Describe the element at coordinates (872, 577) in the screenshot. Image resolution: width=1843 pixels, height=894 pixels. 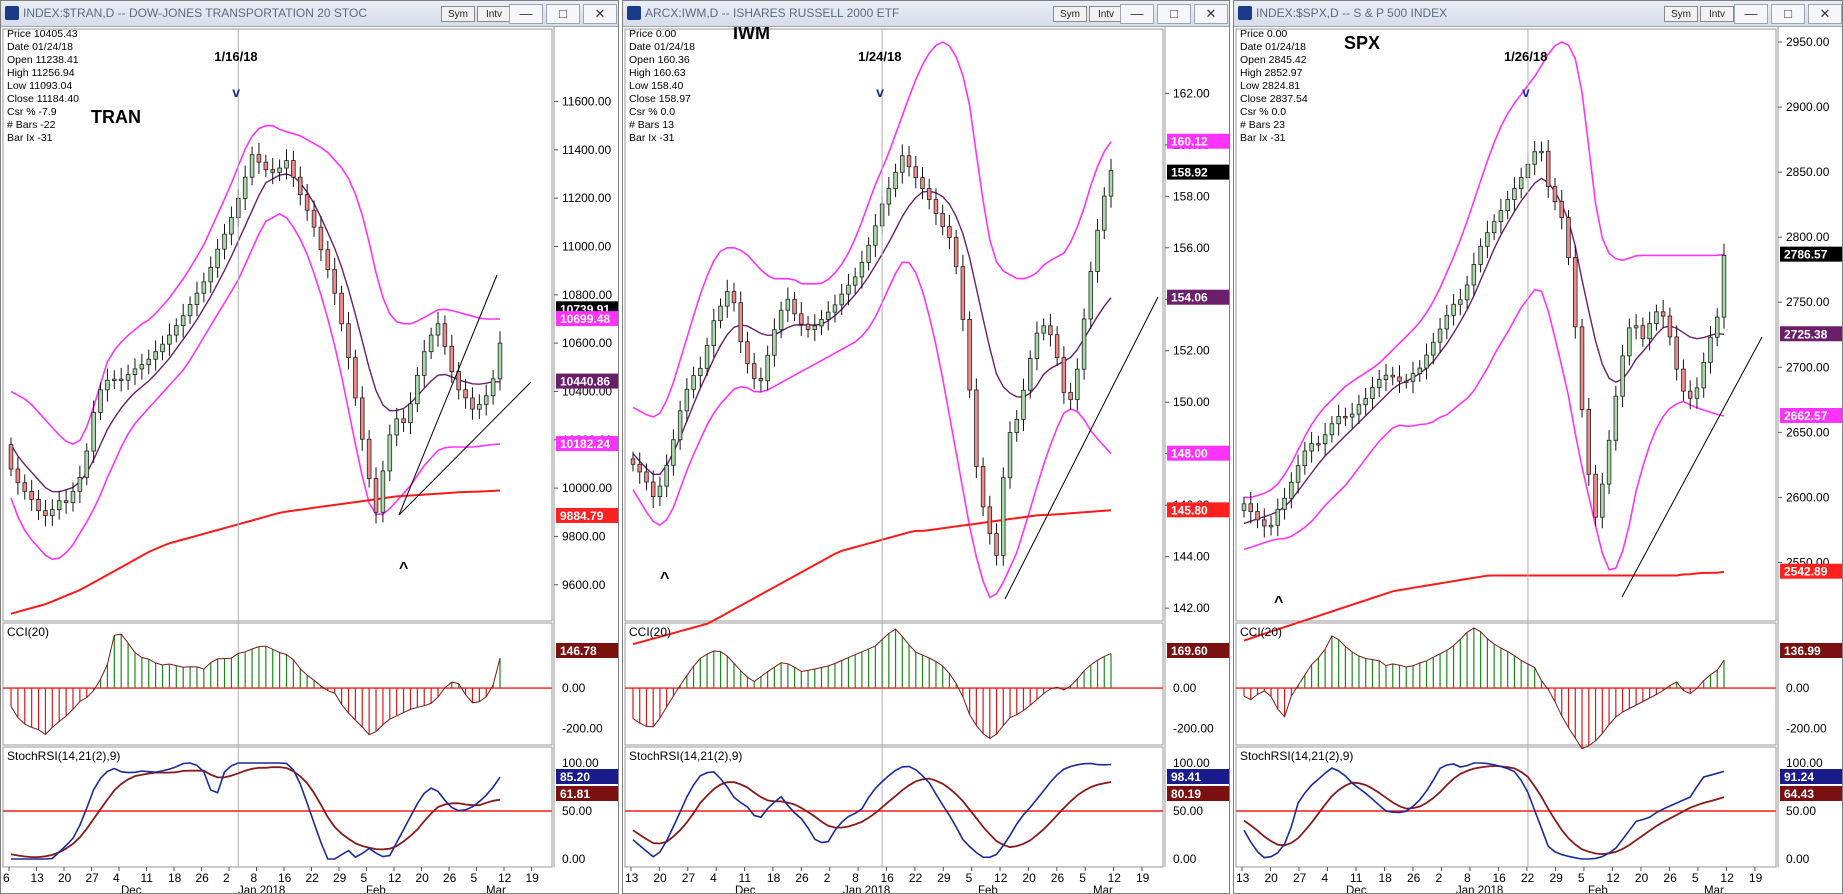
I see `ma200-line` at that location.